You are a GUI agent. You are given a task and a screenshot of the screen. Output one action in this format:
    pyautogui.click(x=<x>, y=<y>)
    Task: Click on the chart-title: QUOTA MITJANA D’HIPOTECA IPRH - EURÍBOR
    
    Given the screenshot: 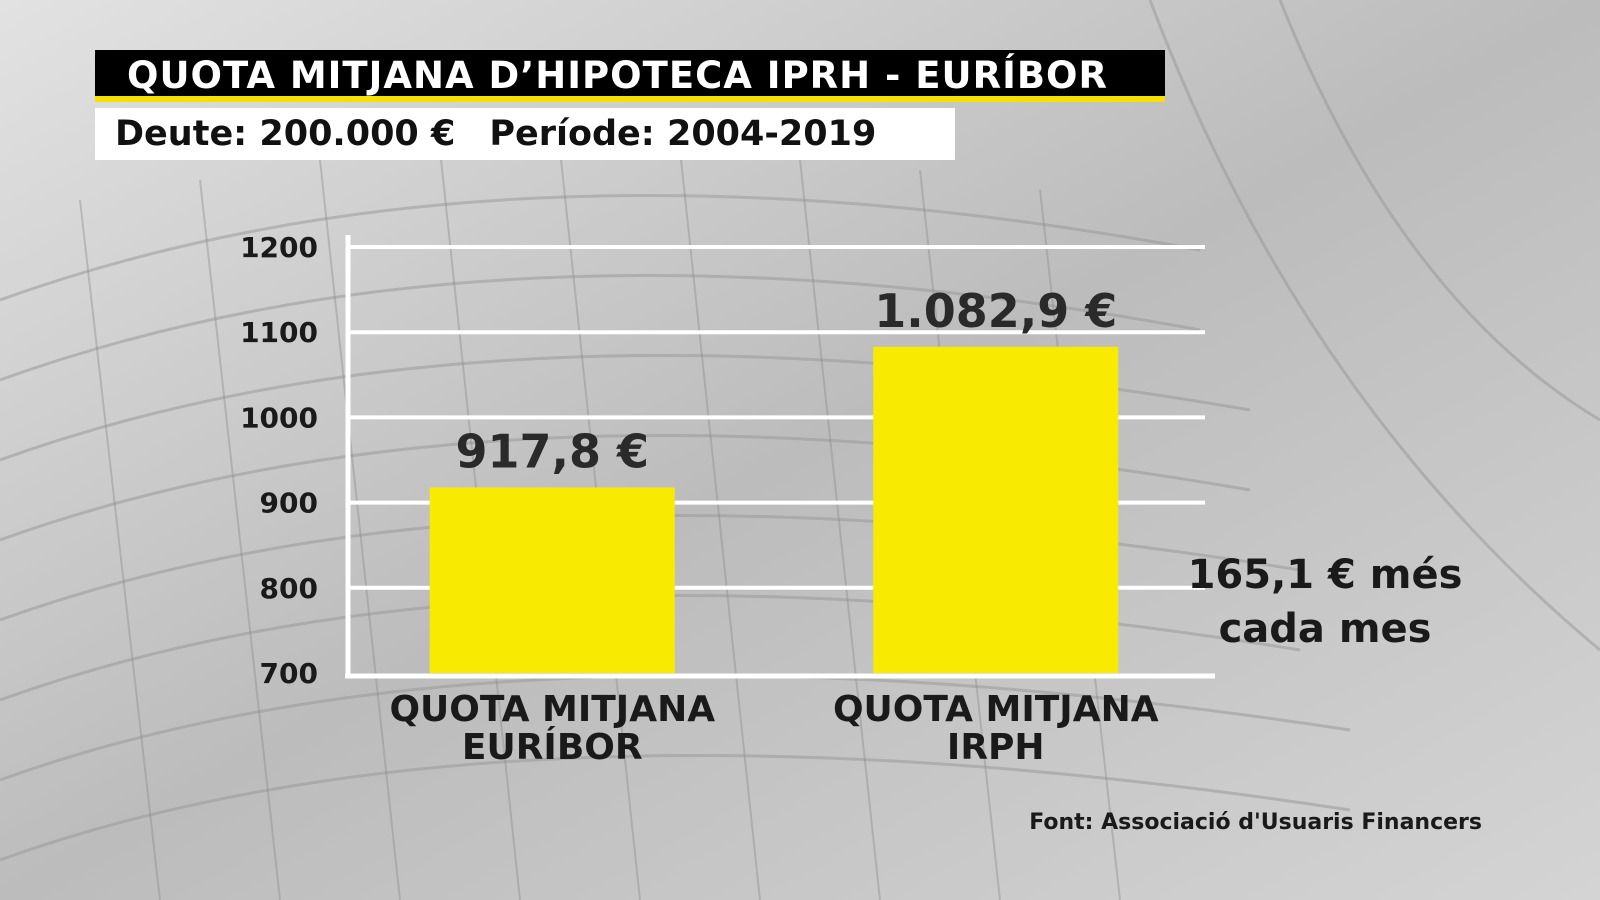 What is the action you would take?
    pyautogui.click(x=630, y=76)
    